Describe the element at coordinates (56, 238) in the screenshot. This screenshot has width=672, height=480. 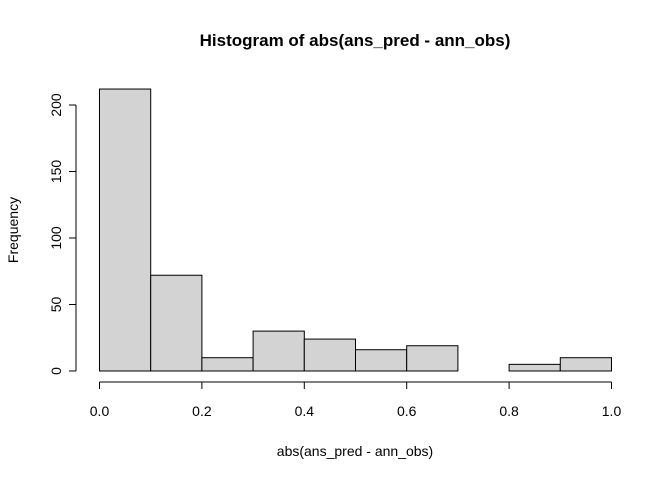
I see `y-tick-label: 100` at that location.